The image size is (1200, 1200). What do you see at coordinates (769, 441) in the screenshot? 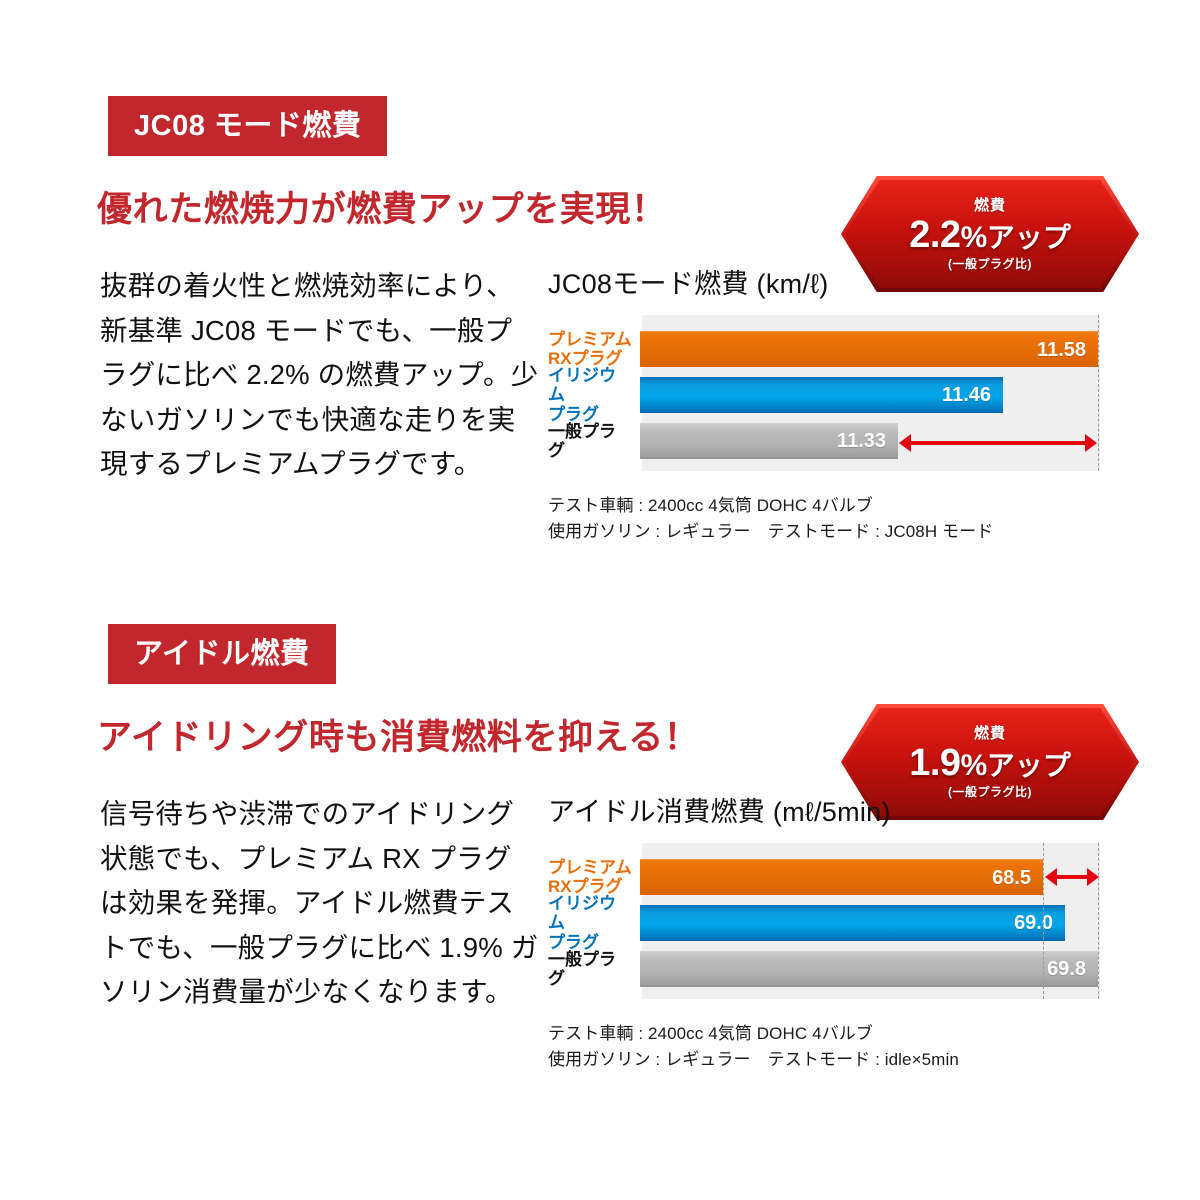
I see `bar-normal: 11.33` at bounding box center [769, 441].